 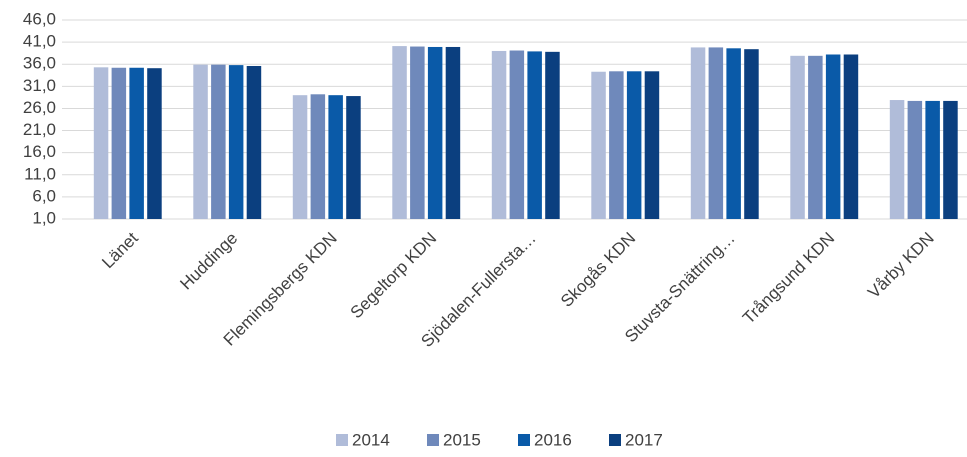 I want to click on x-tick-label: Huddinge, so click(x=208, y=261).